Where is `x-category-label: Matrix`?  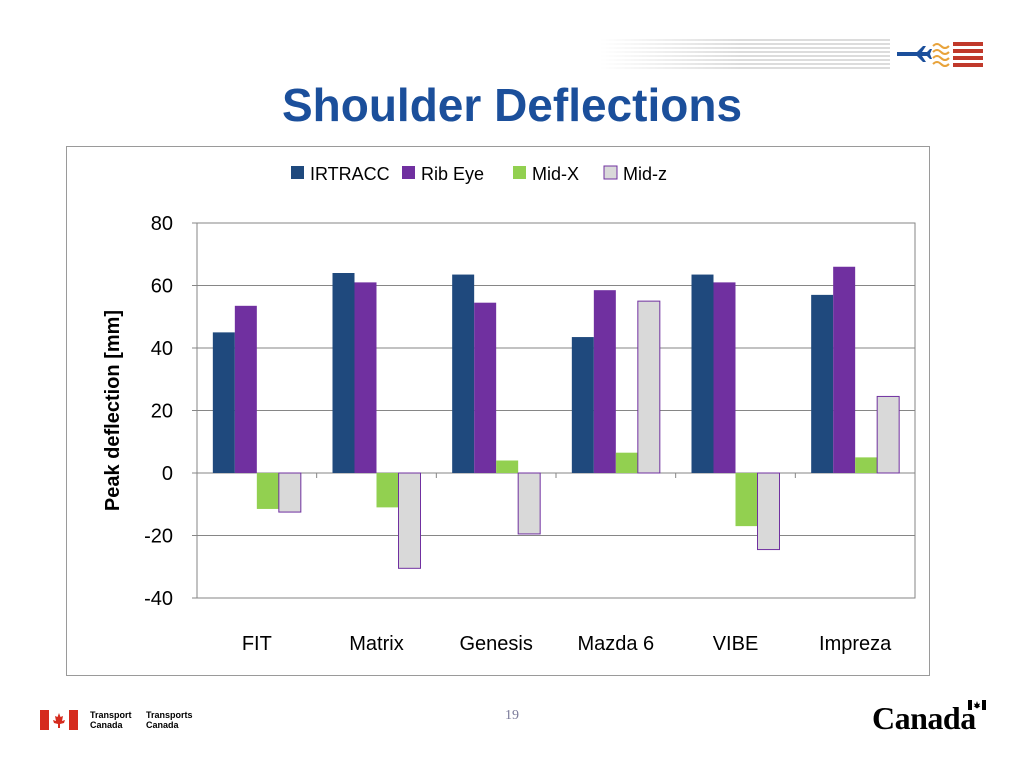 x-category-label: Matrix is located at coordinates (376, 644).